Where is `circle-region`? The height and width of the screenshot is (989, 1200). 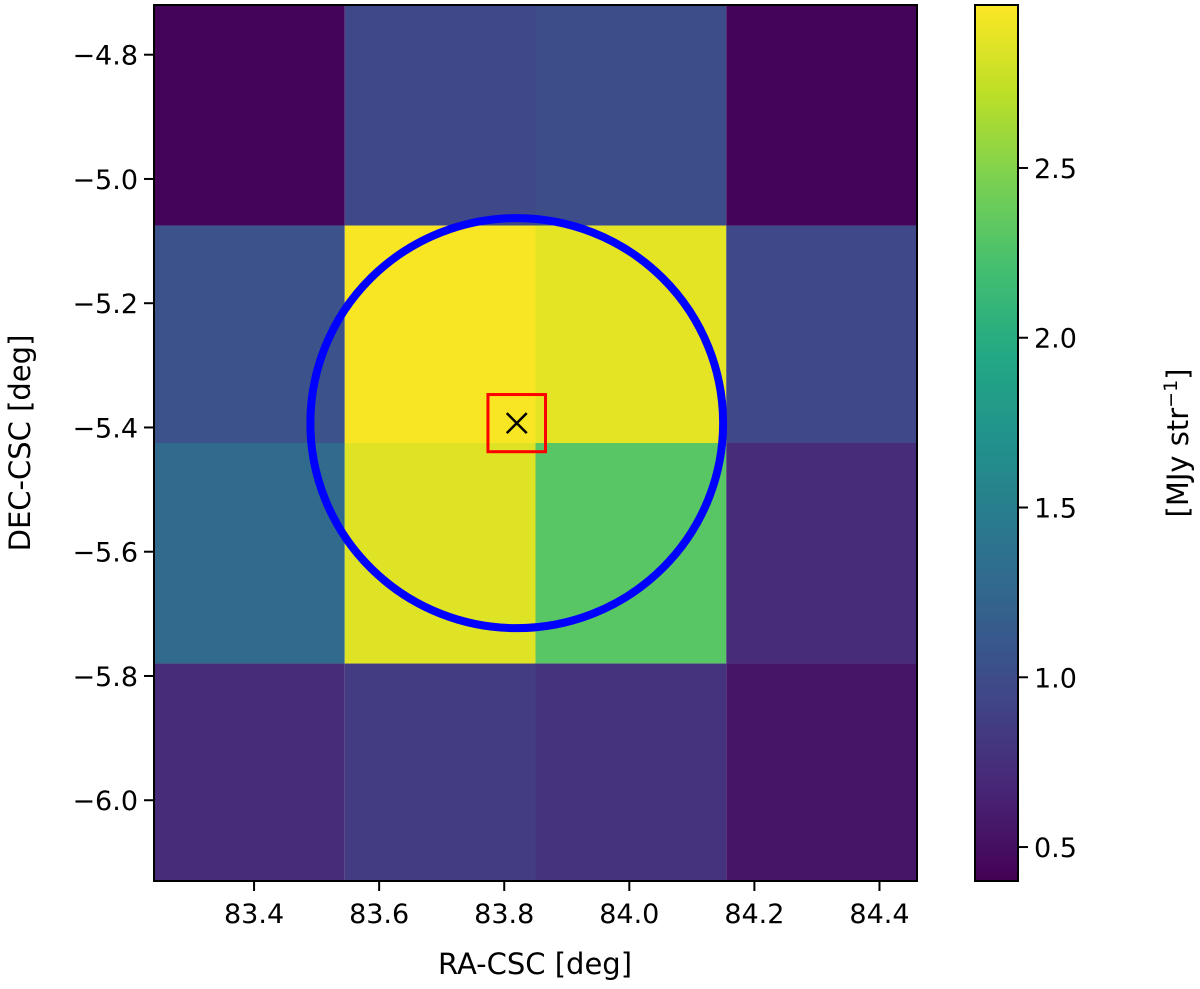
circle-region is located at coordinates (517, 423).